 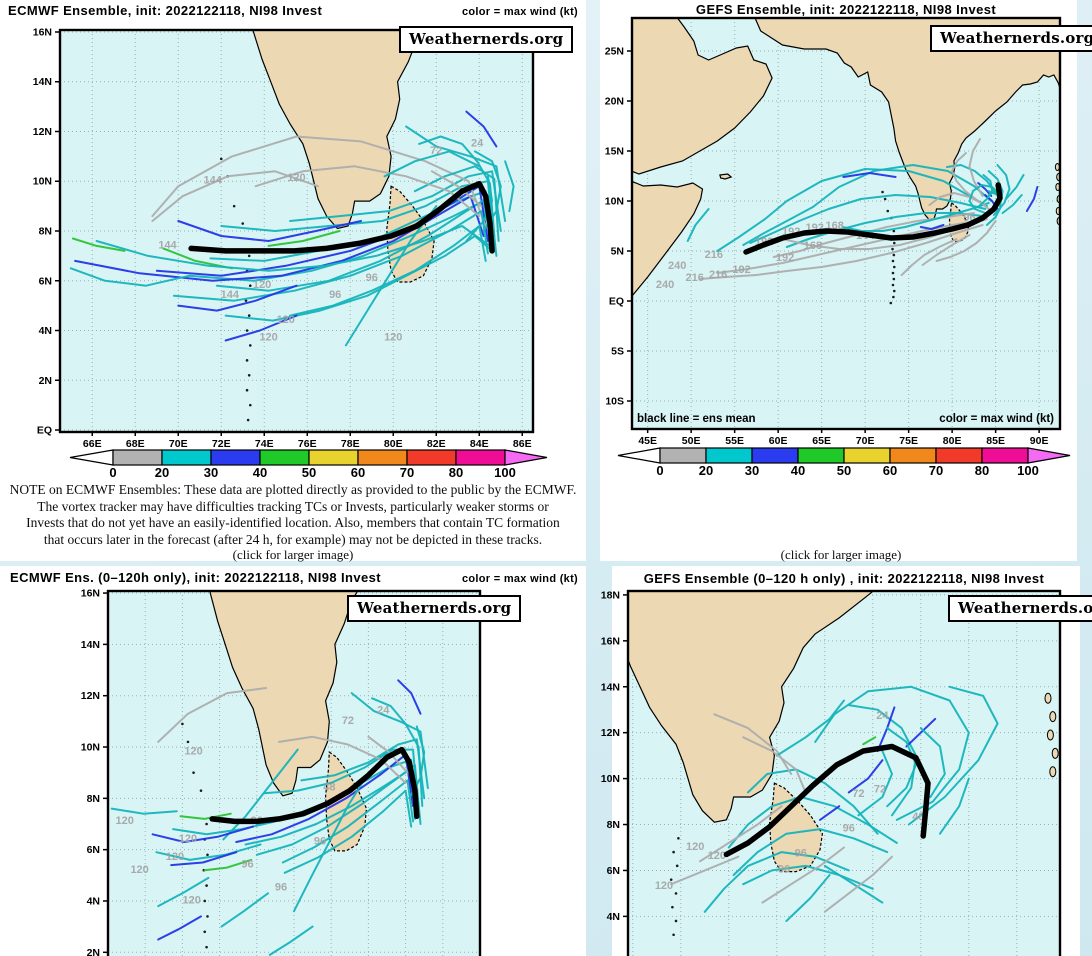 I want to click on svg-text: 5S, so click(x=617, y=352).